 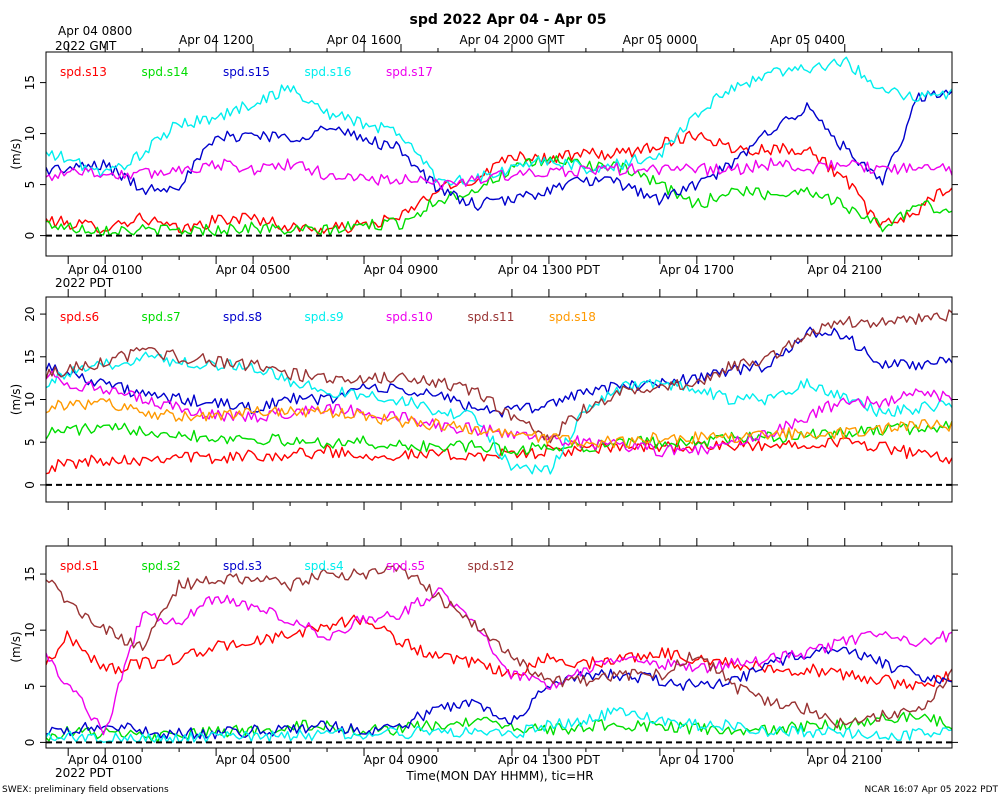 What do you see at coordinates (512, 40) in the screenshot?
I see `top-axis-label: Apr 04 2000 GMT` at bounding box center [512, 40].